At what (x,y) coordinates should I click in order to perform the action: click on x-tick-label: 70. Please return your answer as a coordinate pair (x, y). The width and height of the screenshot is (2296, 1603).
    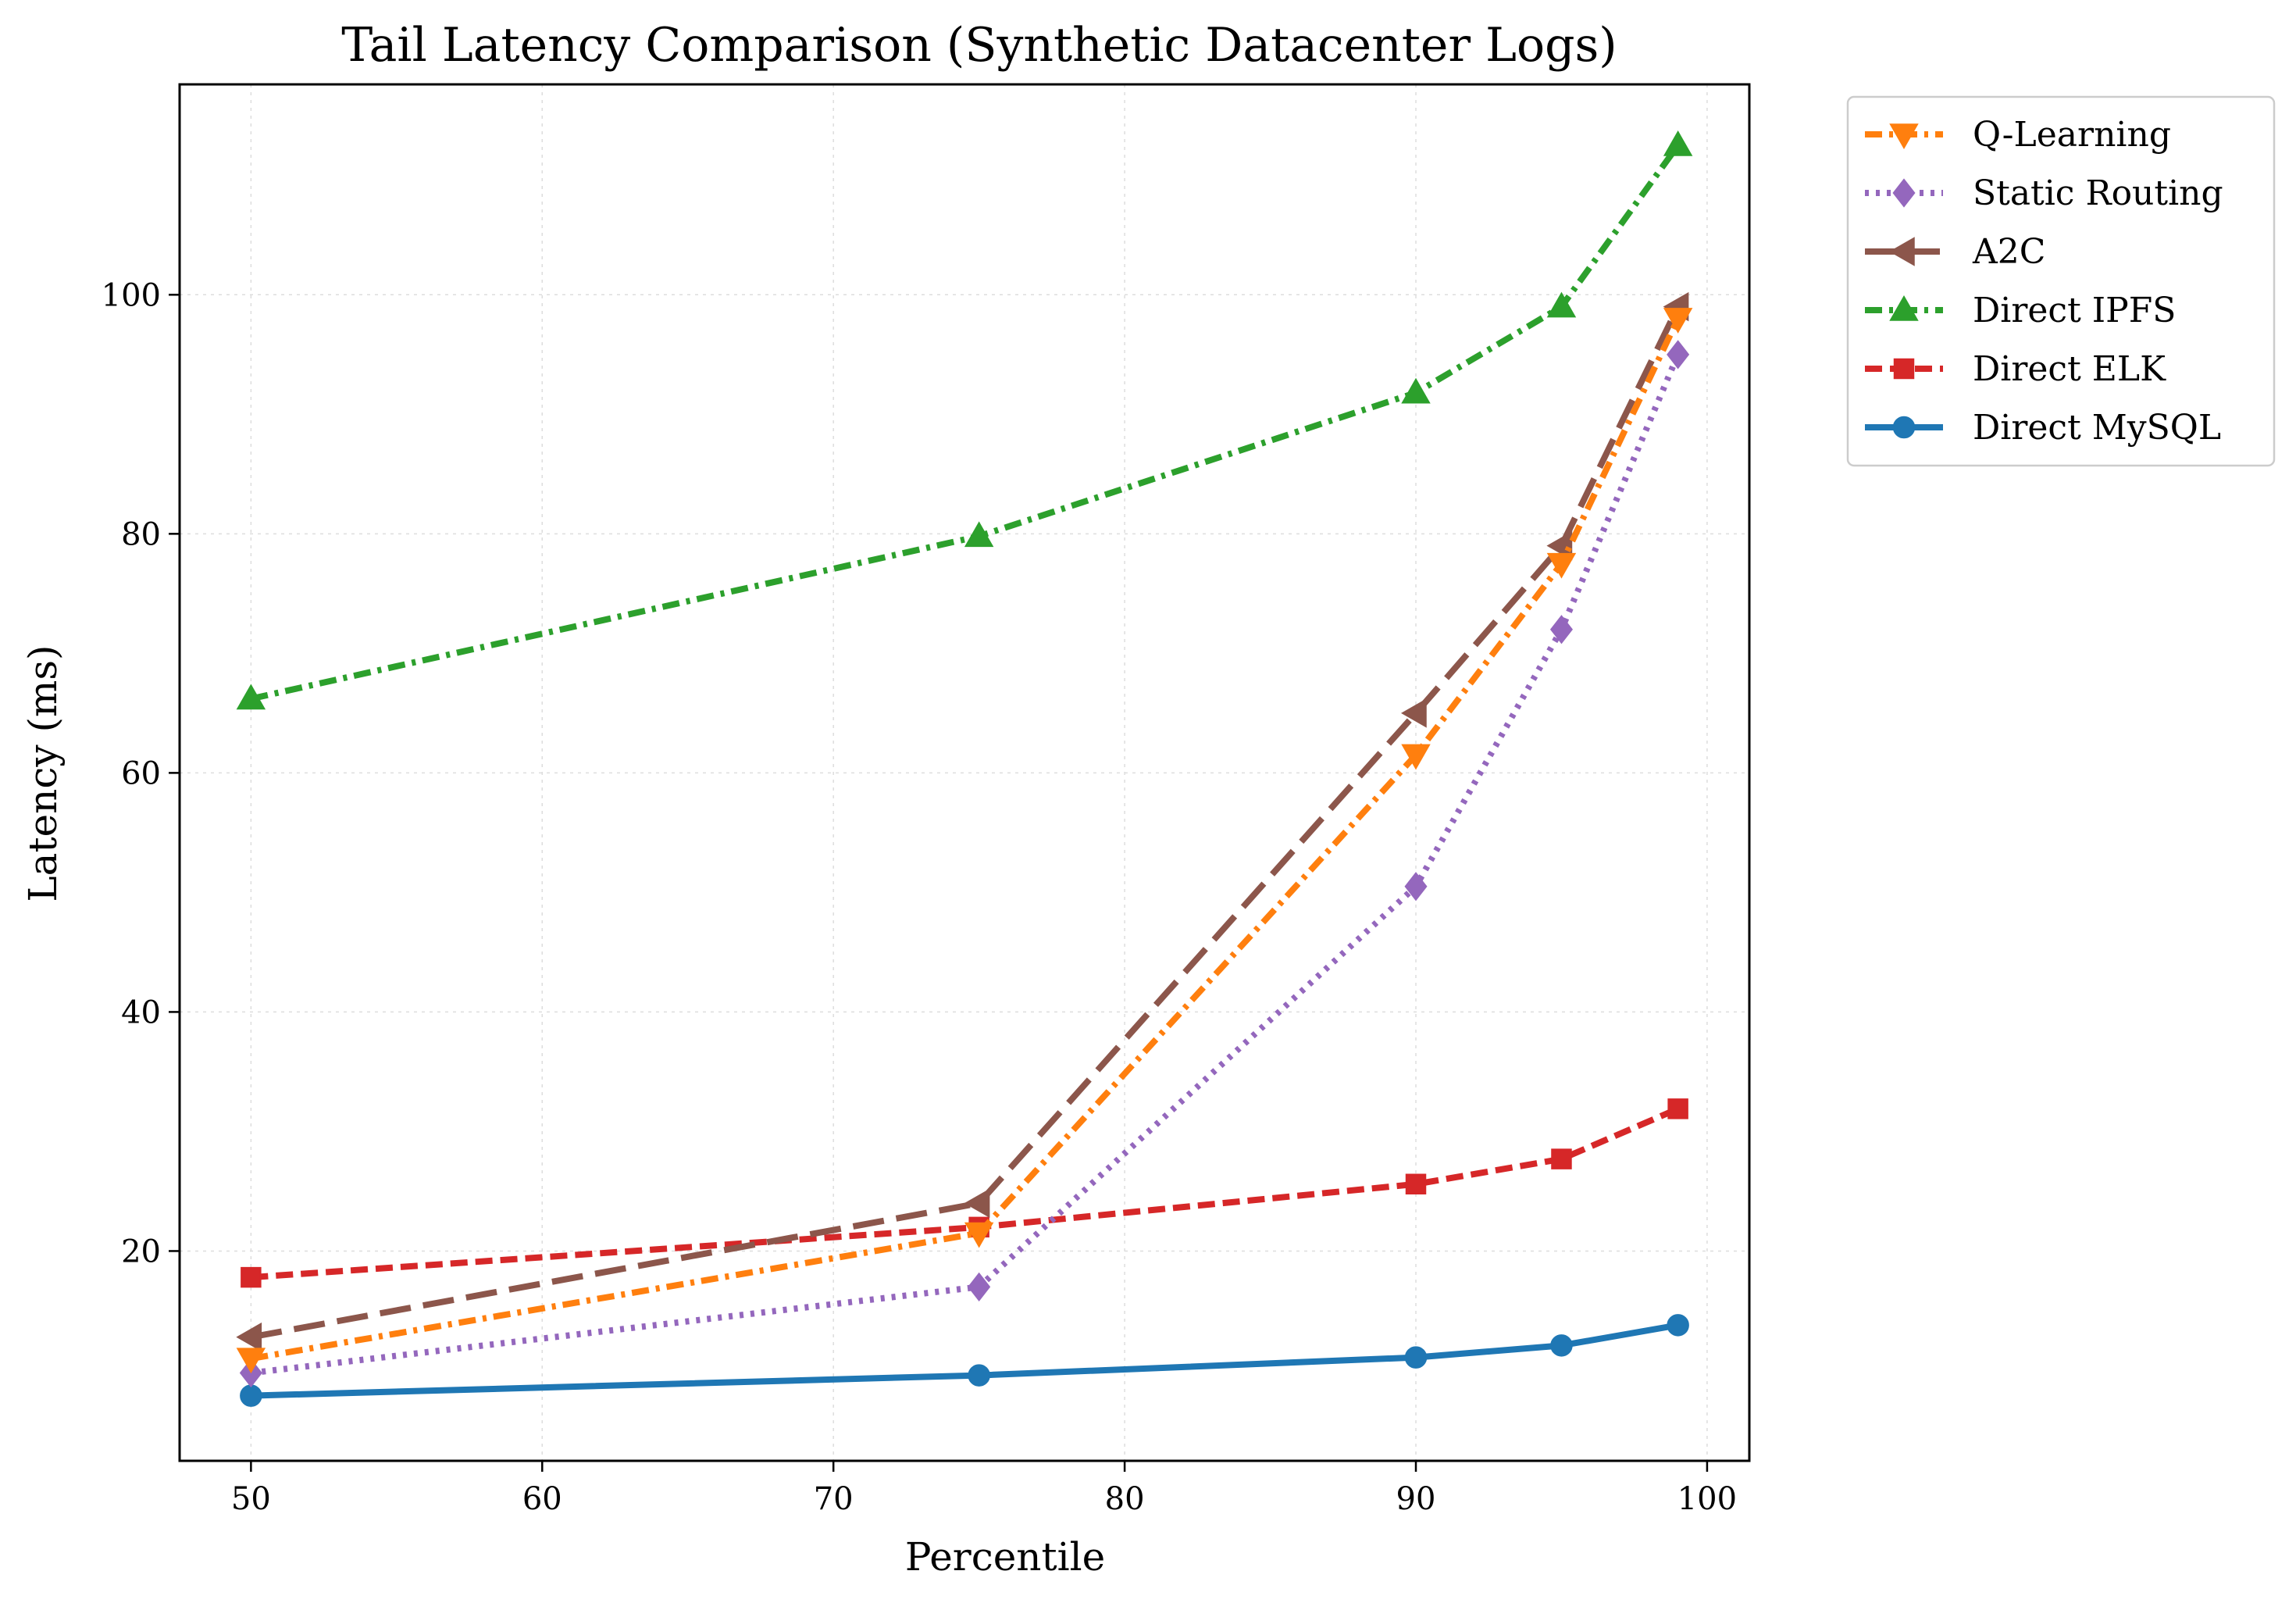
    Looking at the image, I should click on (834, 1499).